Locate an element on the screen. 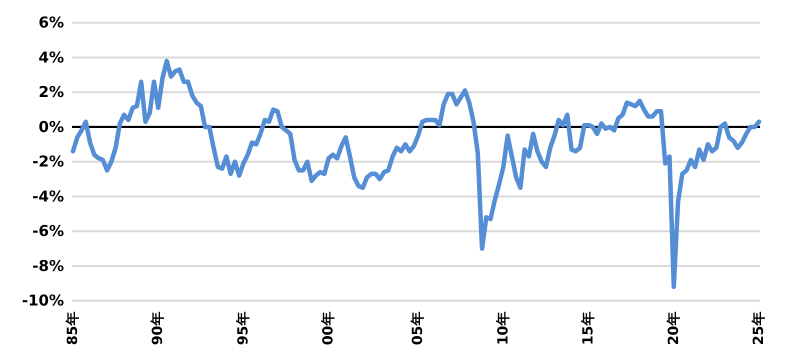 The height and width of the screenshot is (359, 785). y-tick-label: -4% is located at coordinates (48, 196).